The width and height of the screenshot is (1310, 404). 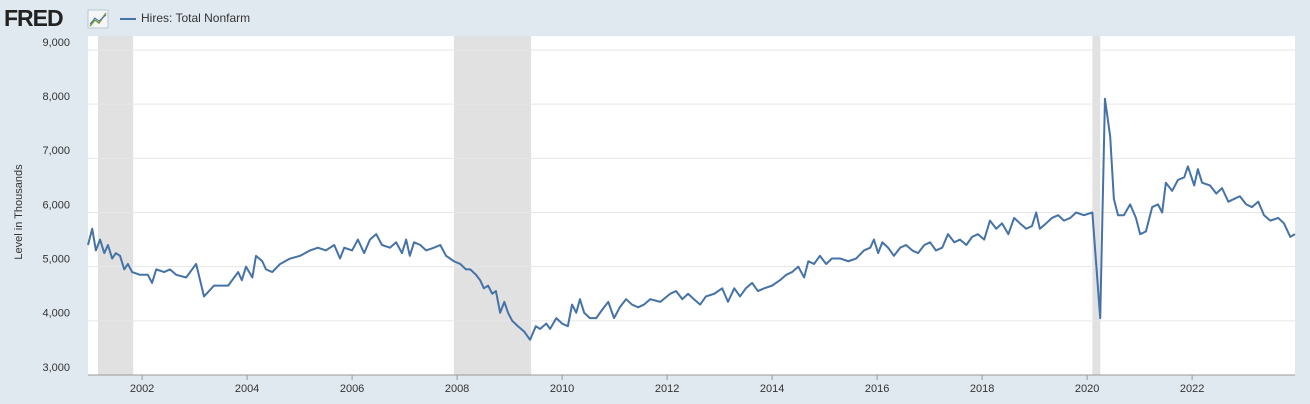 I want to click on x-tick-label: 2008, so click(x=457, y=389).